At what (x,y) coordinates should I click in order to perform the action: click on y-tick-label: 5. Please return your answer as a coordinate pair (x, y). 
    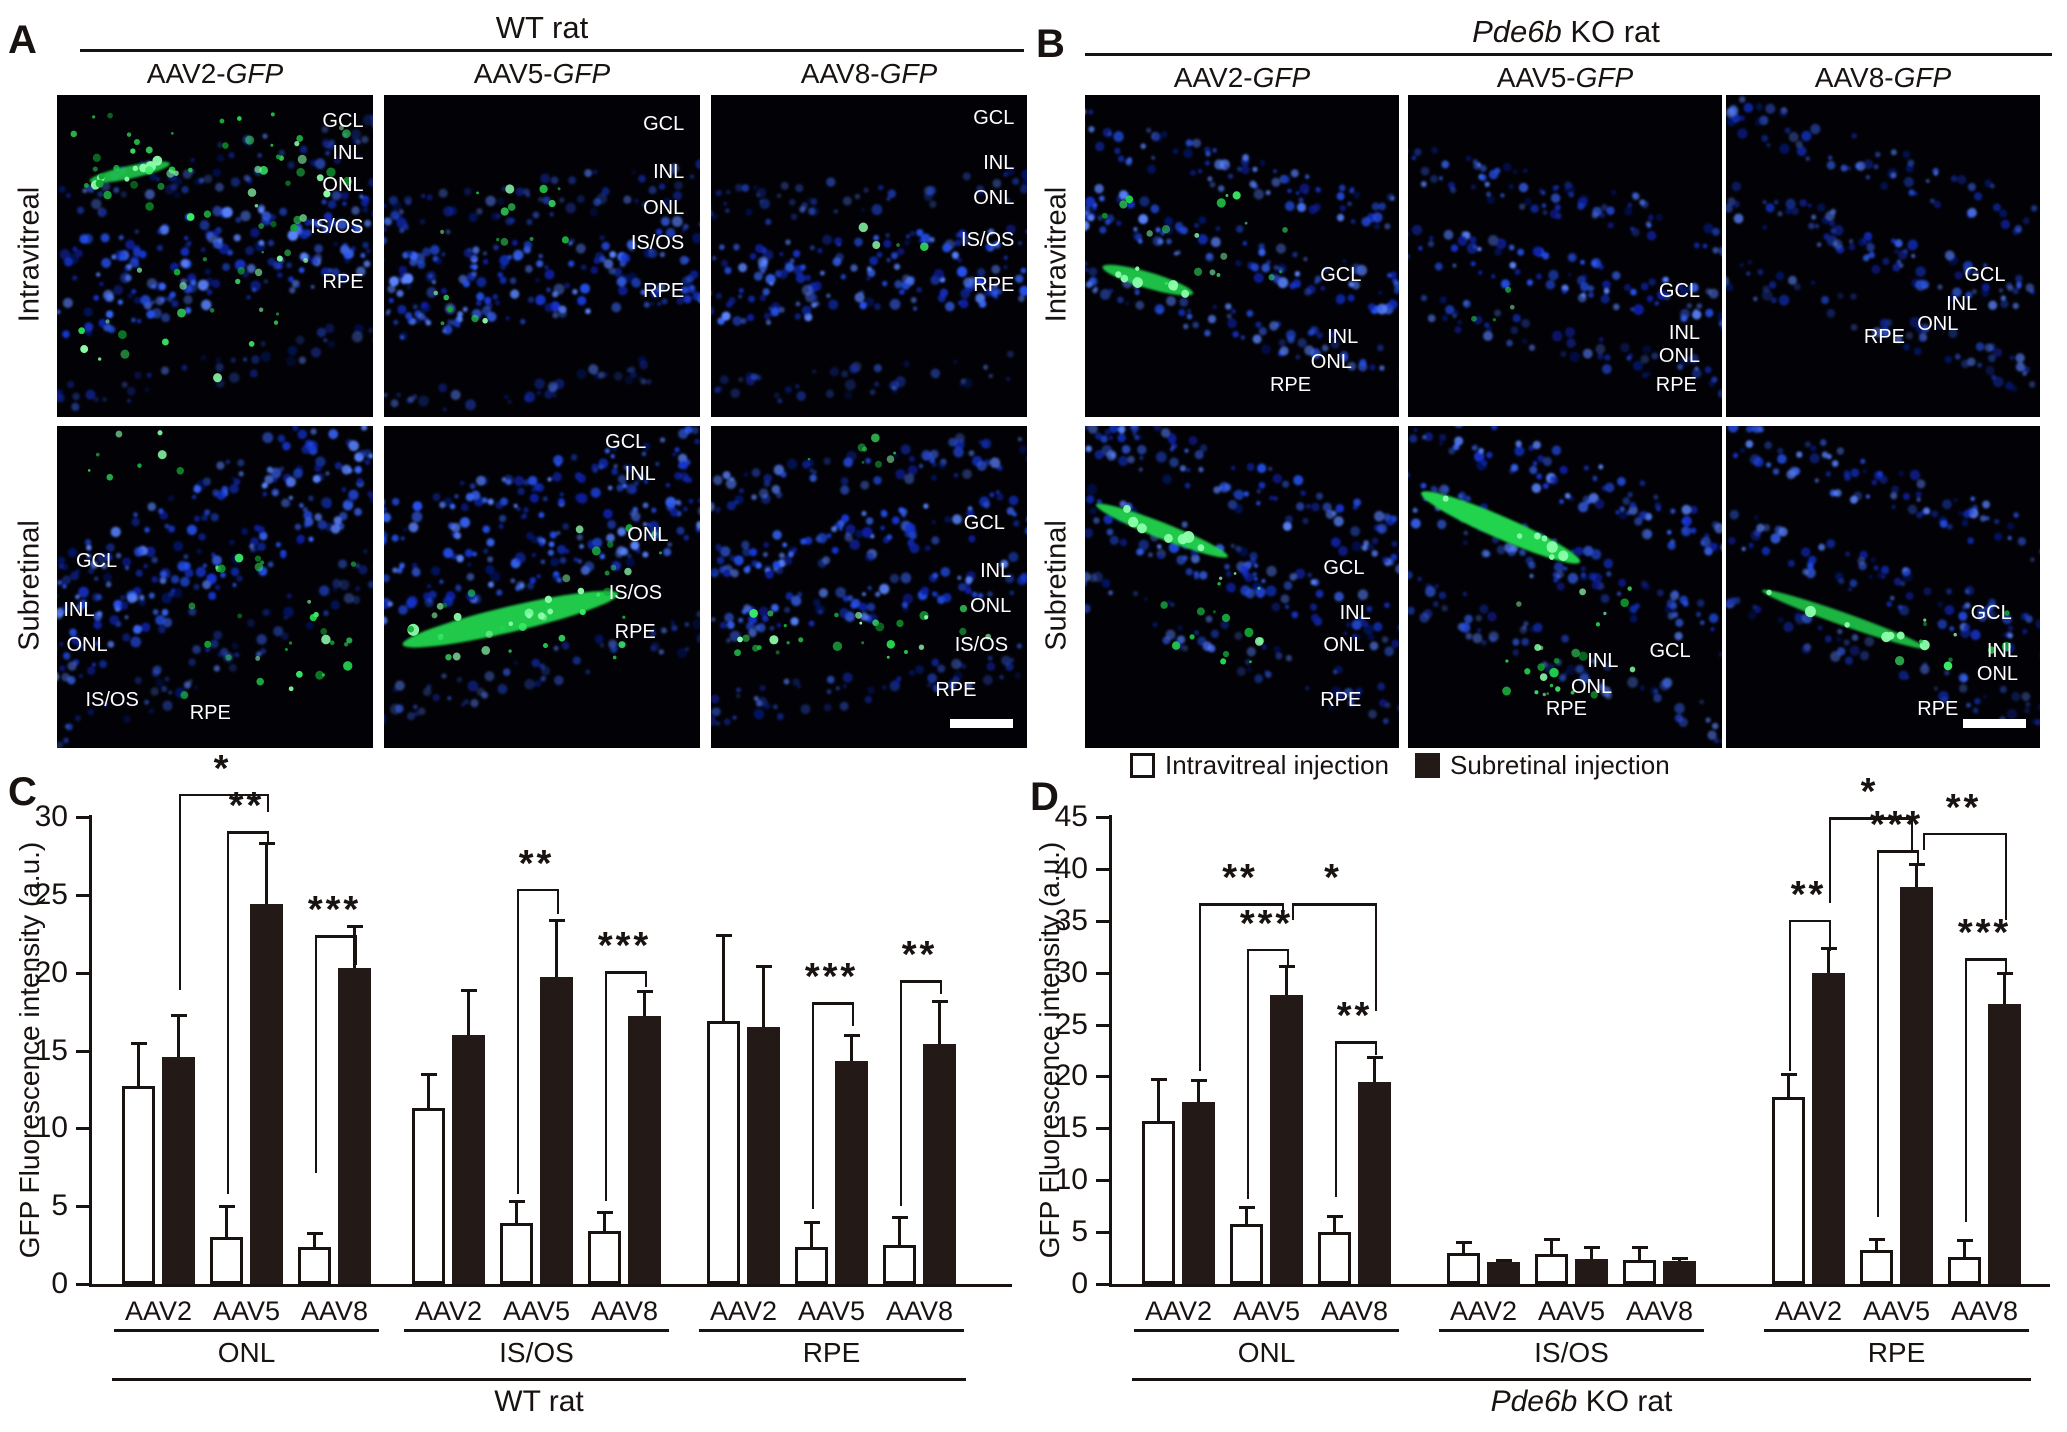
    Looking at the image, I should click on (59, 1206).